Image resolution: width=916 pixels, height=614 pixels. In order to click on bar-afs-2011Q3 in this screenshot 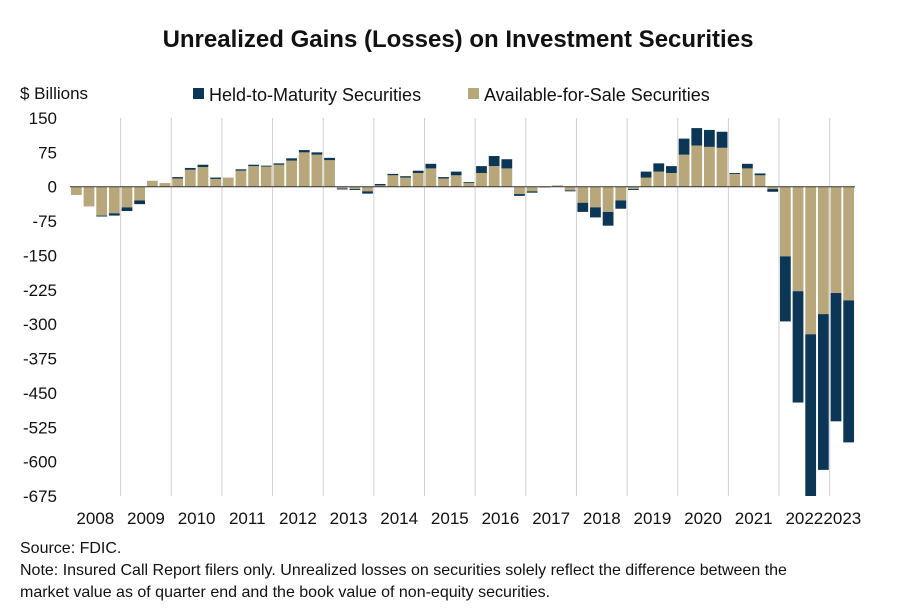, I will do `click(253, 176)`.